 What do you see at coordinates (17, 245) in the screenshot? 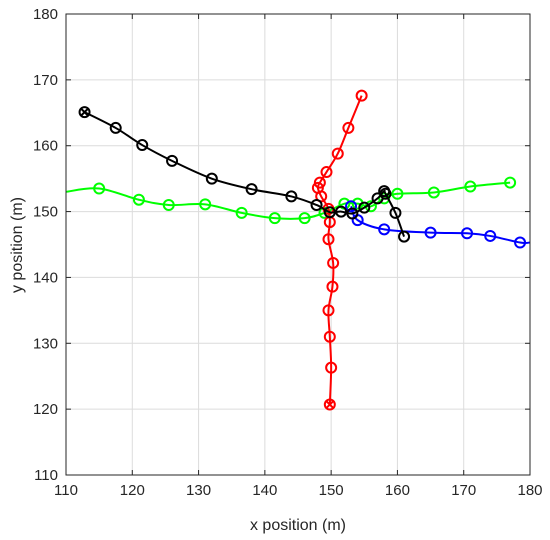
I see `y-axis-label: y position (m)` at bounding box center [17, 245].